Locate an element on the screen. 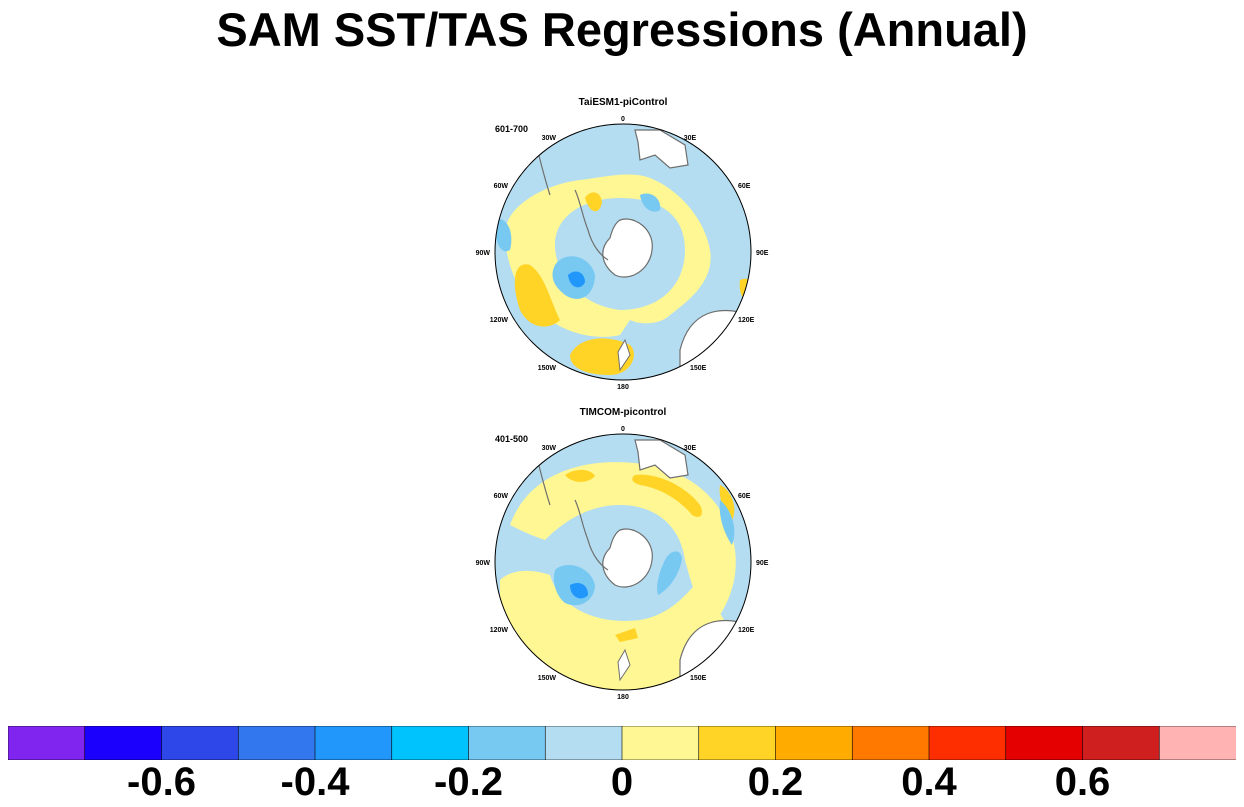 The image size is (1244, 807). colorbar is located at coordinates (622, 743).